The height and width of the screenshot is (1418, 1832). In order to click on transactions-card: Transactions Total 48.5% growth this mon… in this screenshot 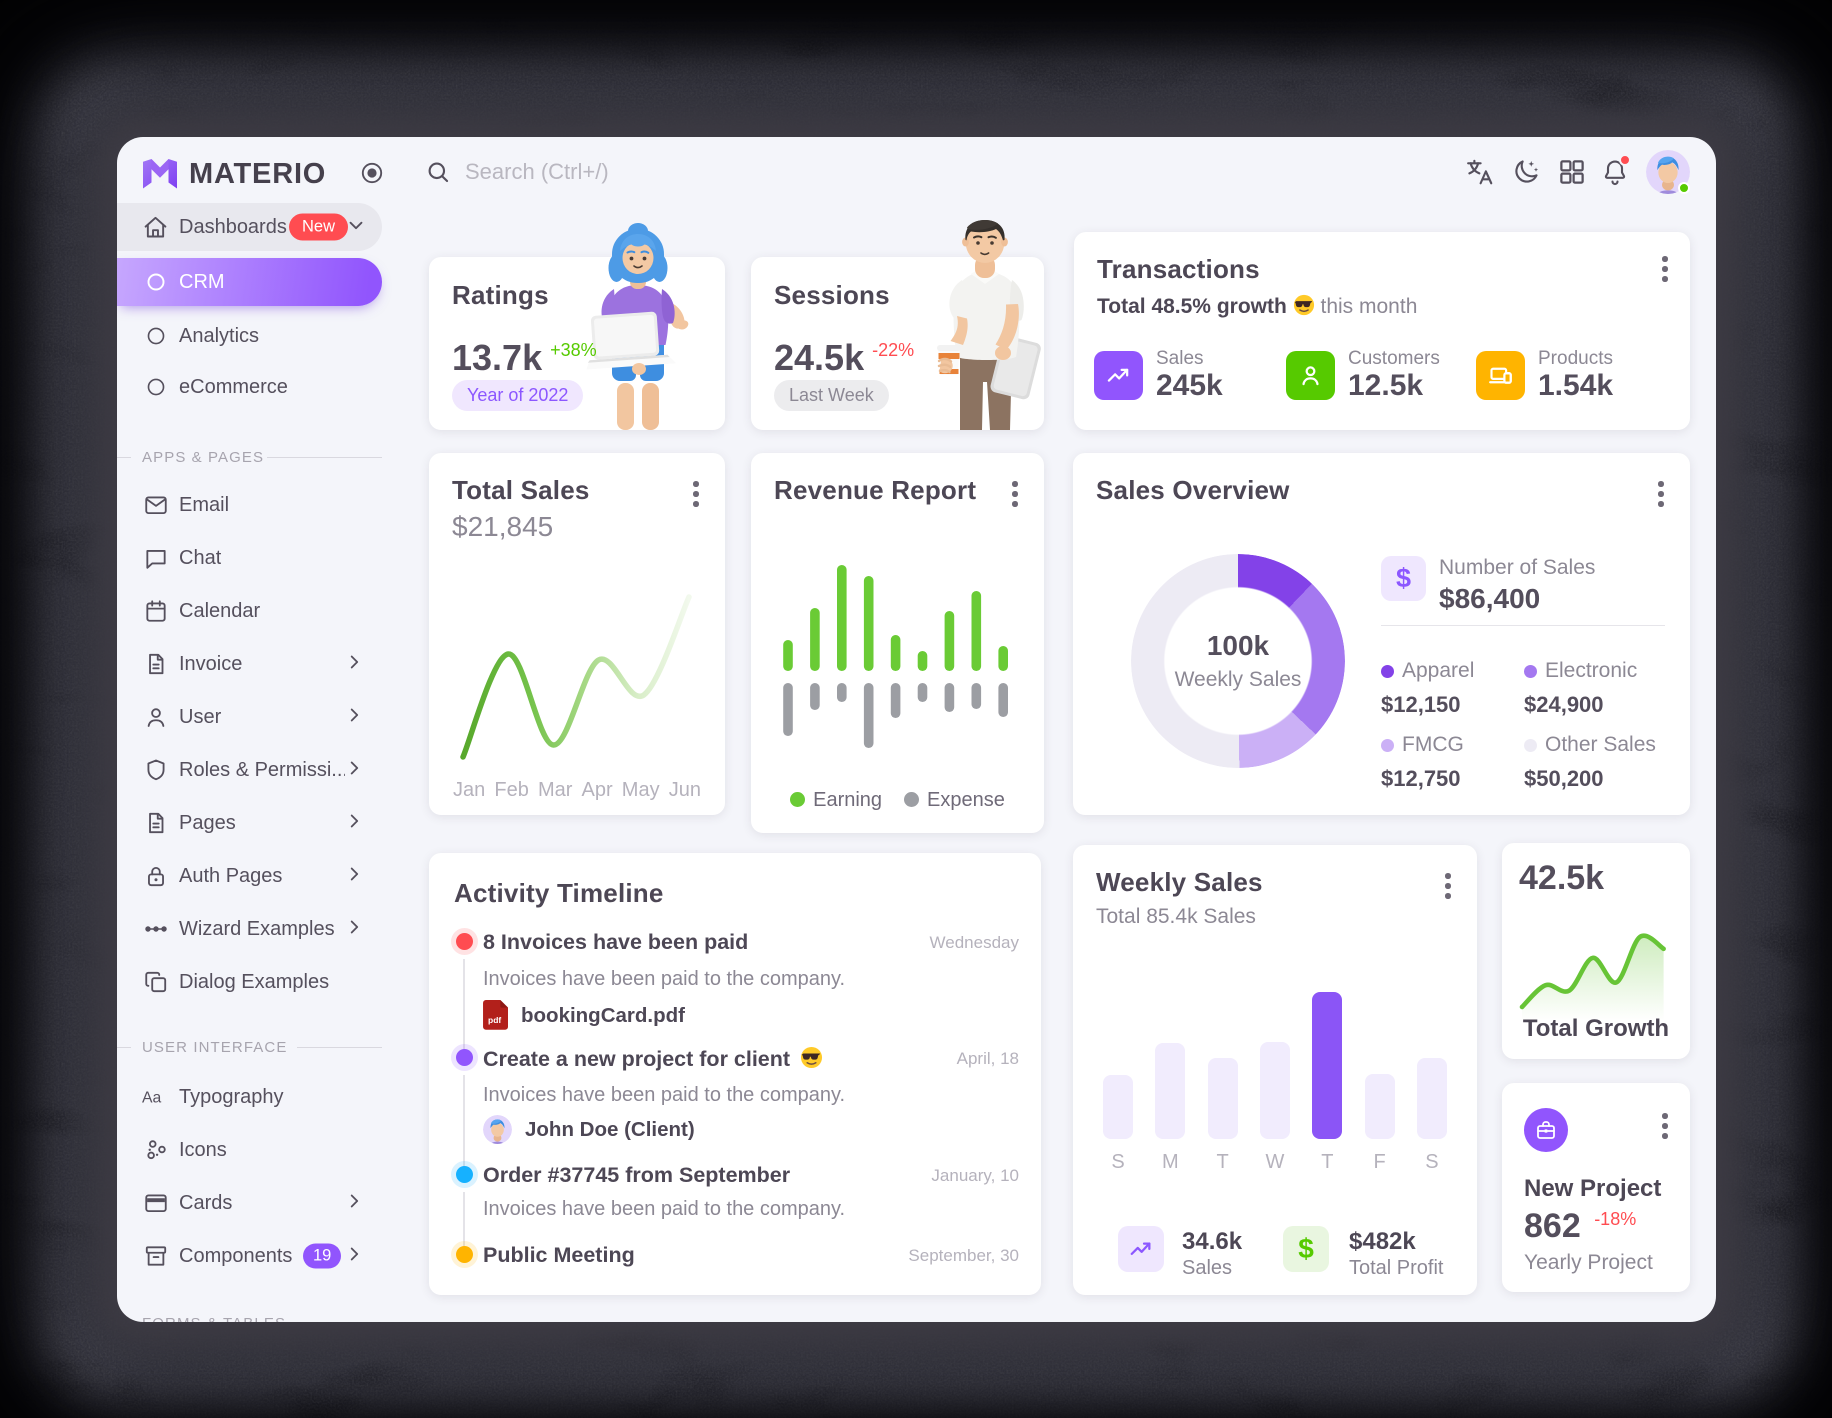, I will do `click(1382, 331)`.